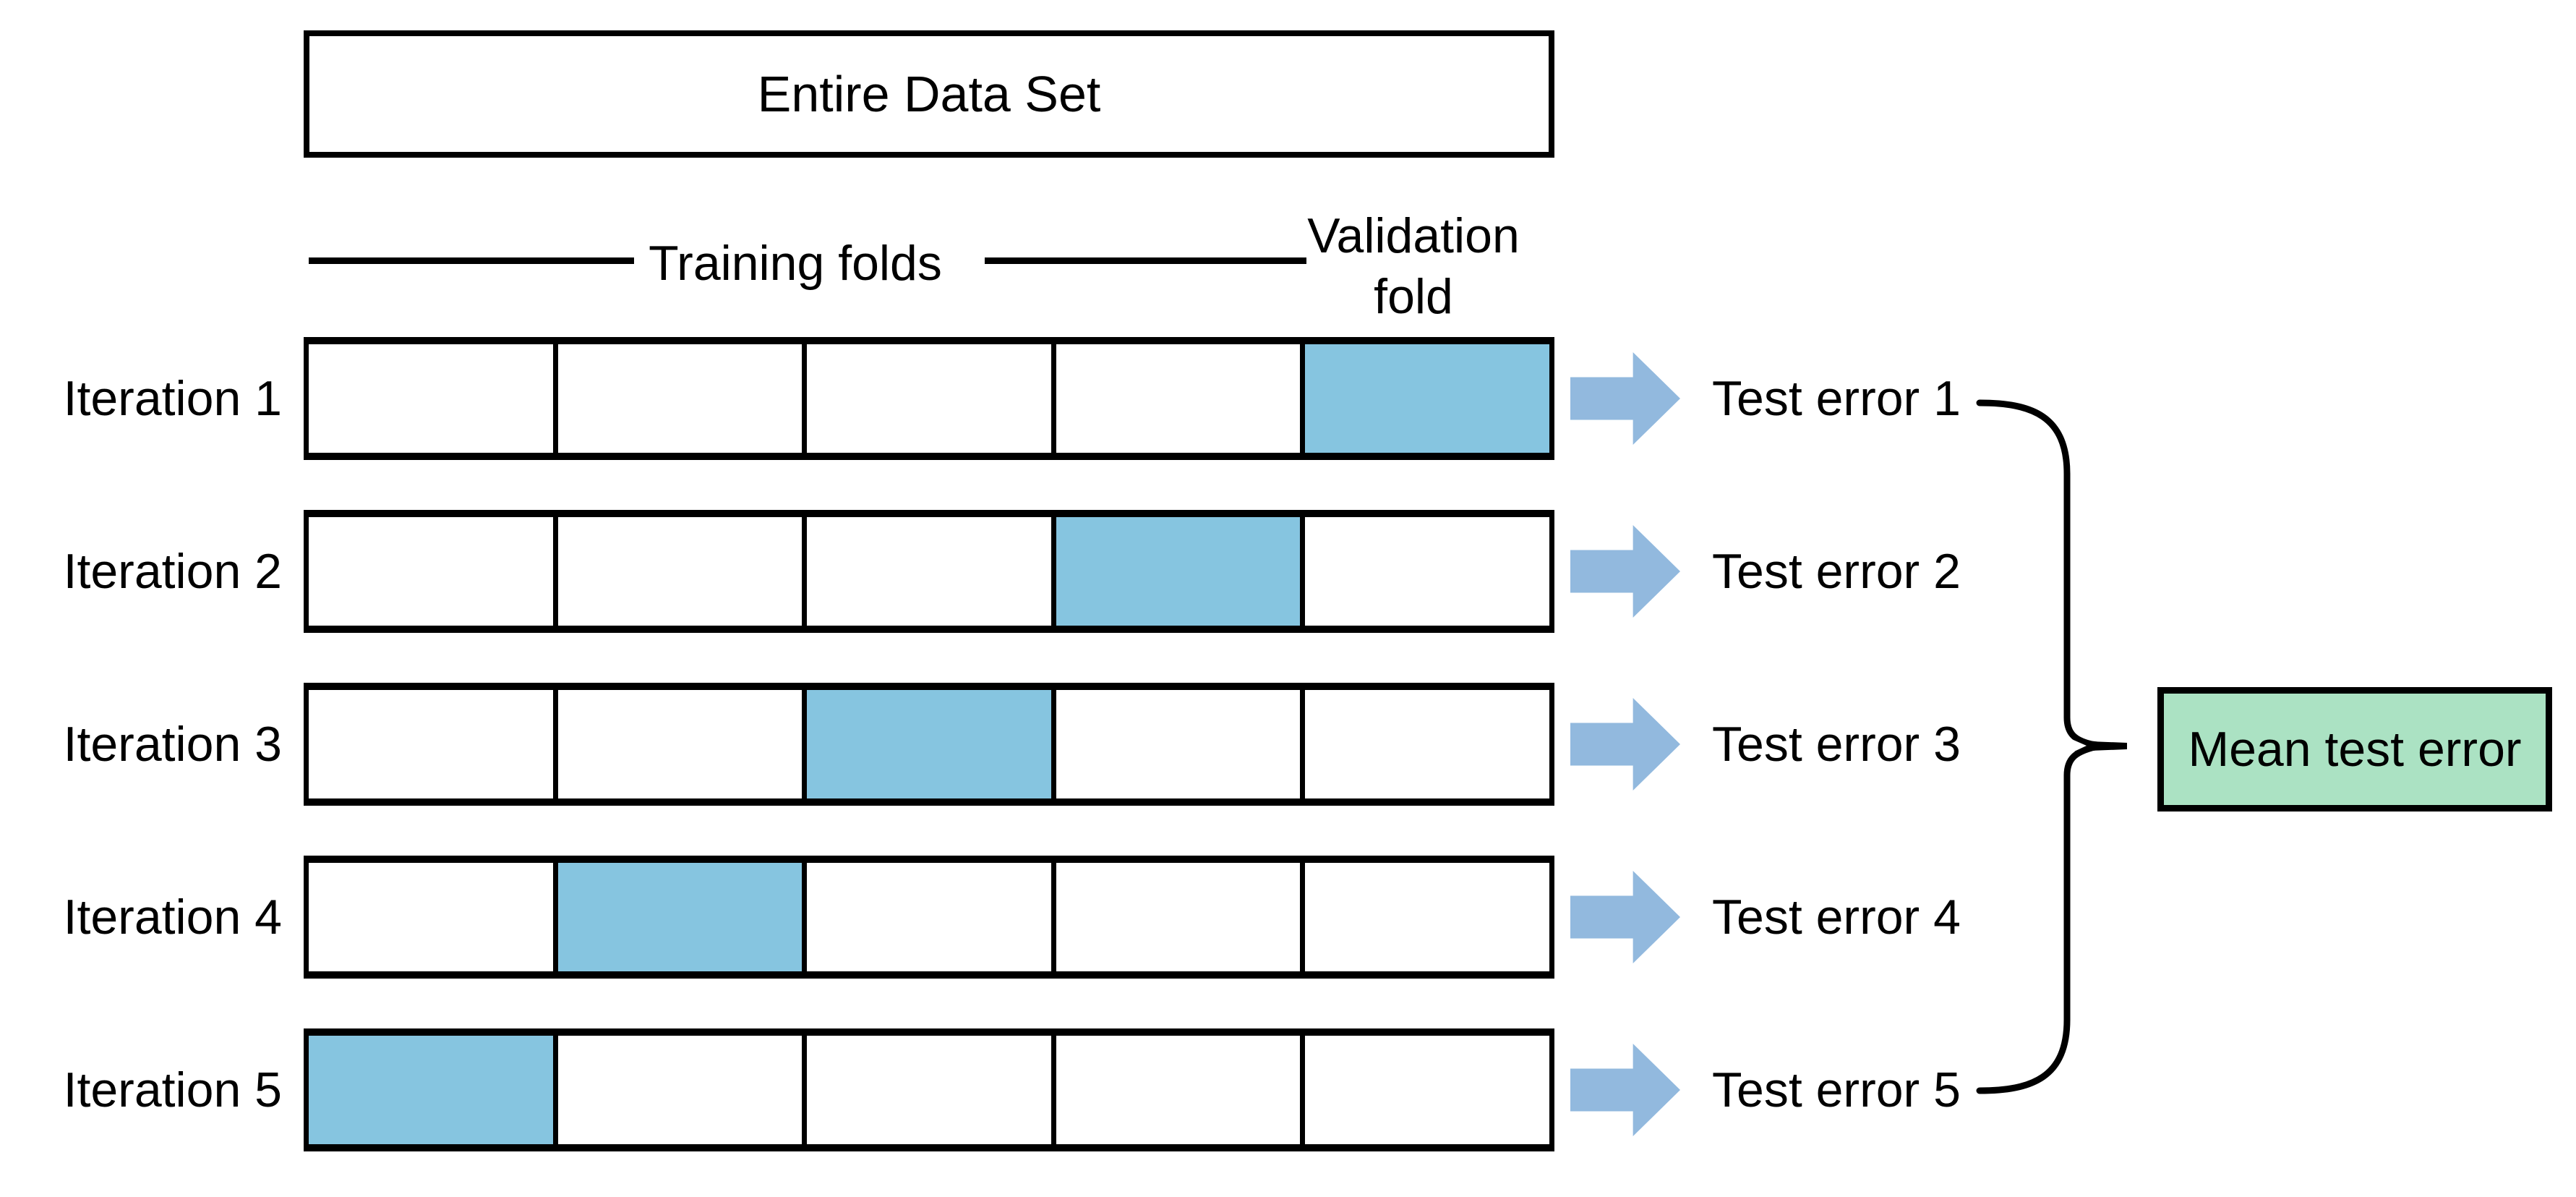  What do you see at coordinates (2099, 746) in the screenshot?
I see `brace-pointer-tick` at bounding box center [2099, 746].